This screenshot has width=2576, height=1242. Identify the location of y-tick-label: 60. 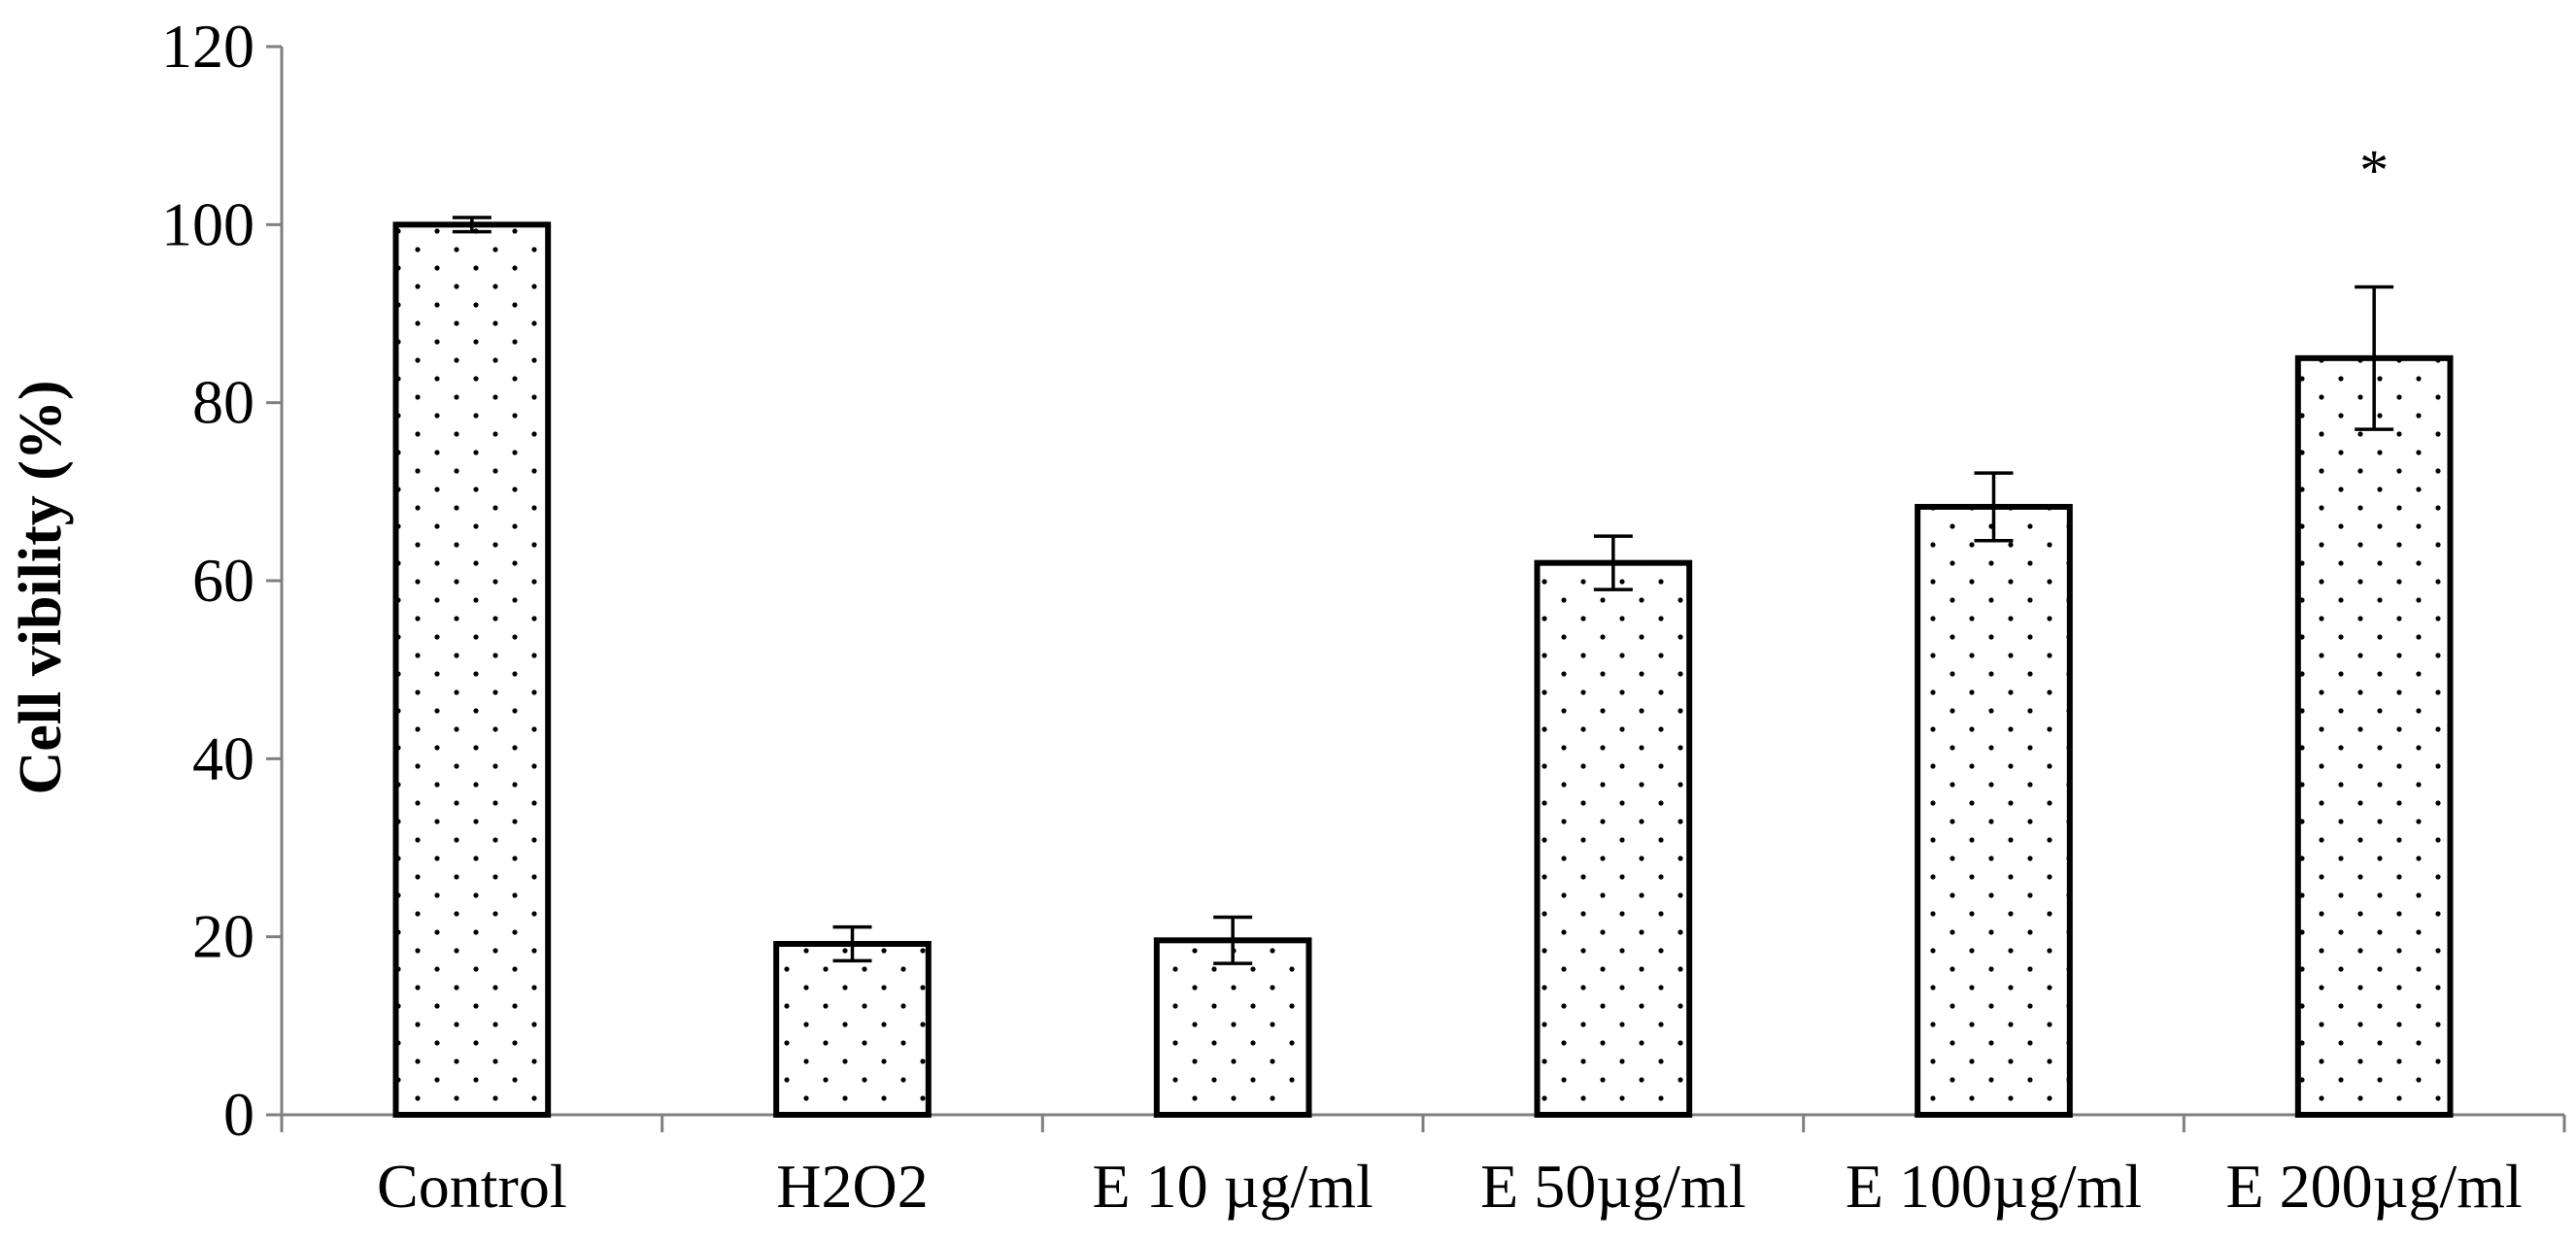
(223, 580).